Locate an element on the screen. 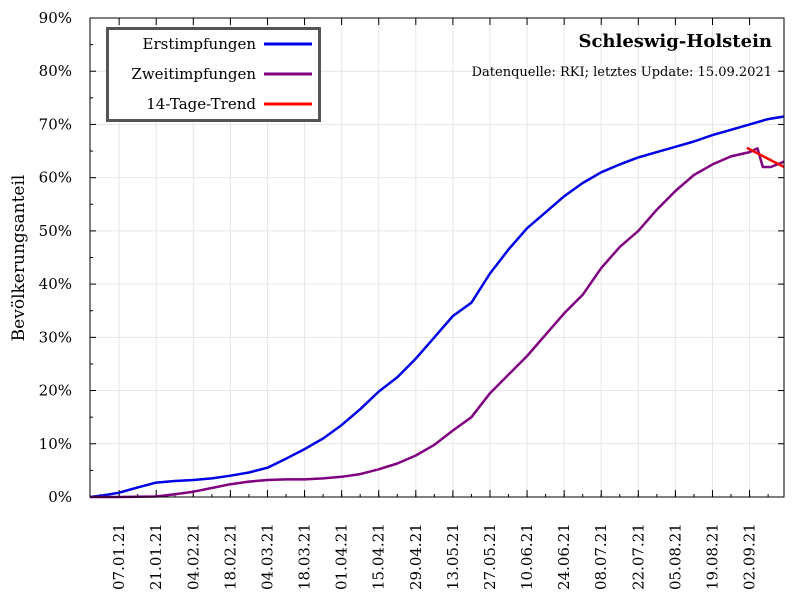 This screenshot has height=600, width=800. x-tick-label: 13.05.21 is located at coordinates (453, 556).